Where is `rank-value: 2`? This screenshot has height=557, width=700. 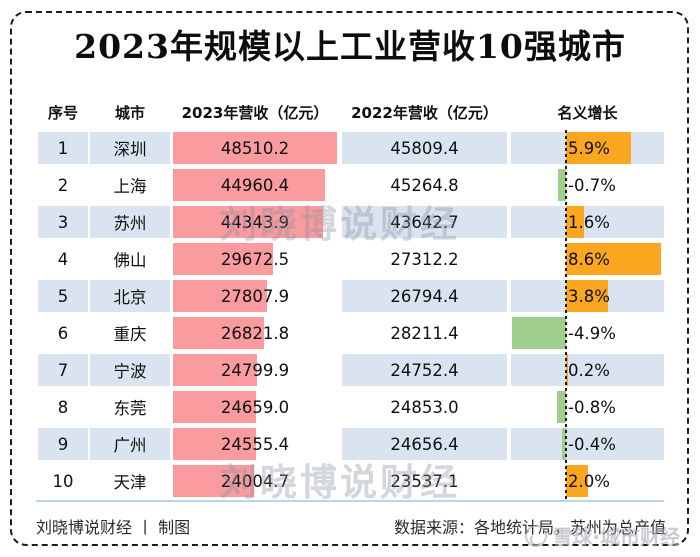 rank-value: 2 is located at coordinates (63, 185).